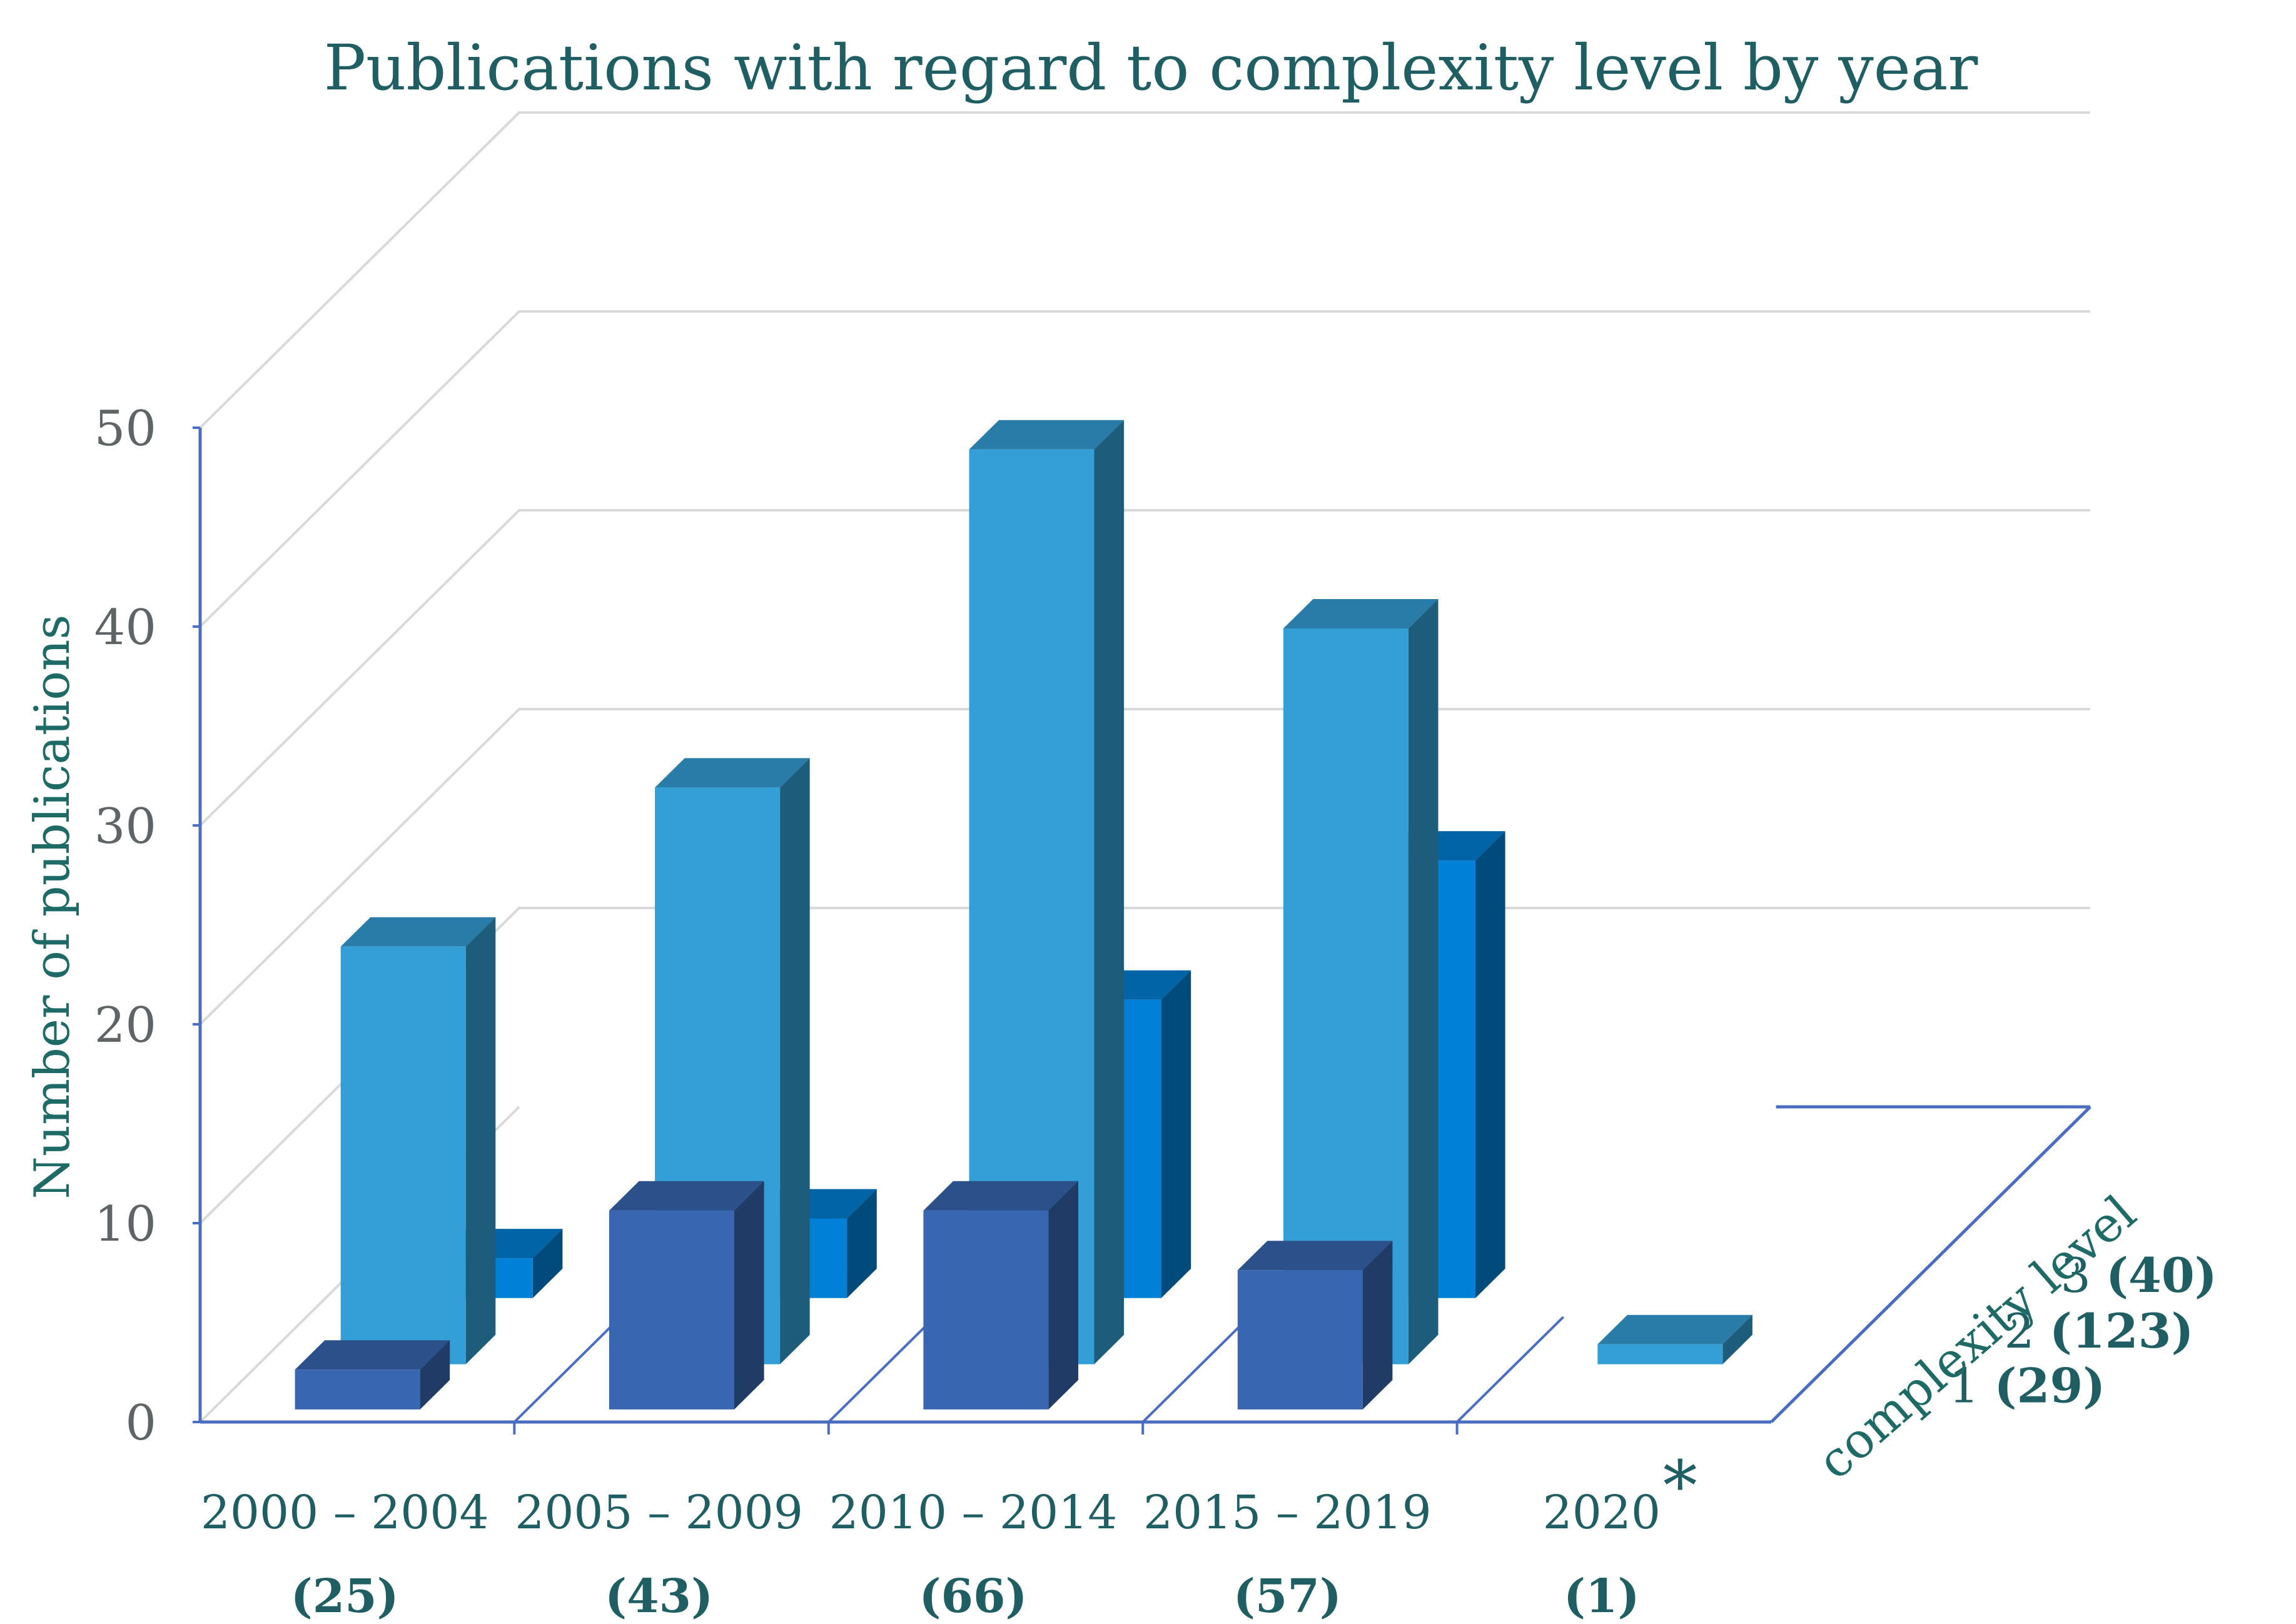 Image resolution: width=2296 pixels, height=1624 pixels. Describe the element at coordinates (125, 827) in the screenshot. I see `y-tick-label: 30` at that location.